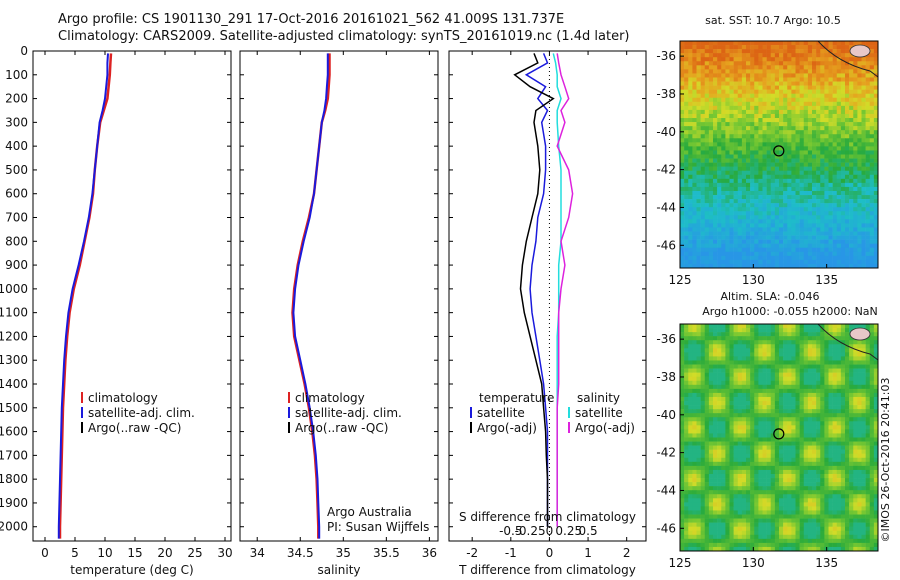 The image size is (900, 580). I want to click on depth-tick-label: 900, so click(16, 265).